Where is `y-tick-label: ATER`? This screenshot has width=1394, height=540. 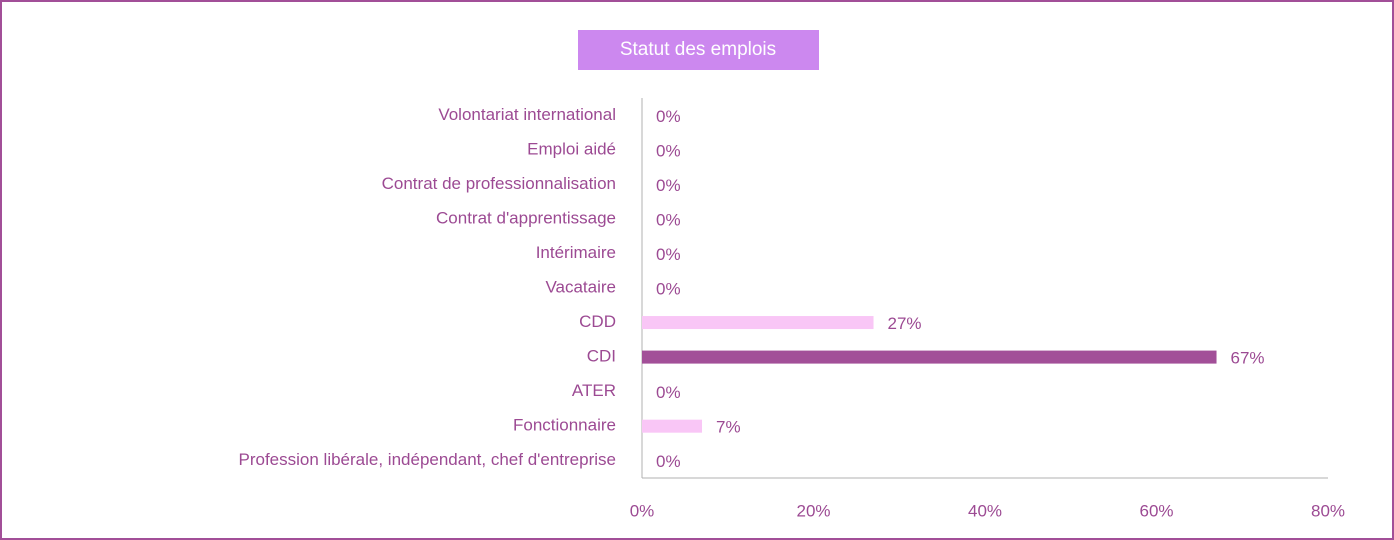 y-tick-label: ATER is located at coordinates (594, 390).